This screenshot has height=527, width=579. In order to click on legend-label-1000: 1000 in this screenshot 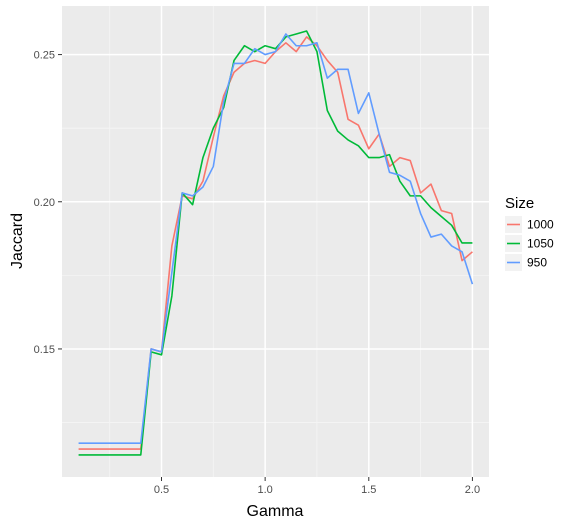, I will do `click(540, 225)`.